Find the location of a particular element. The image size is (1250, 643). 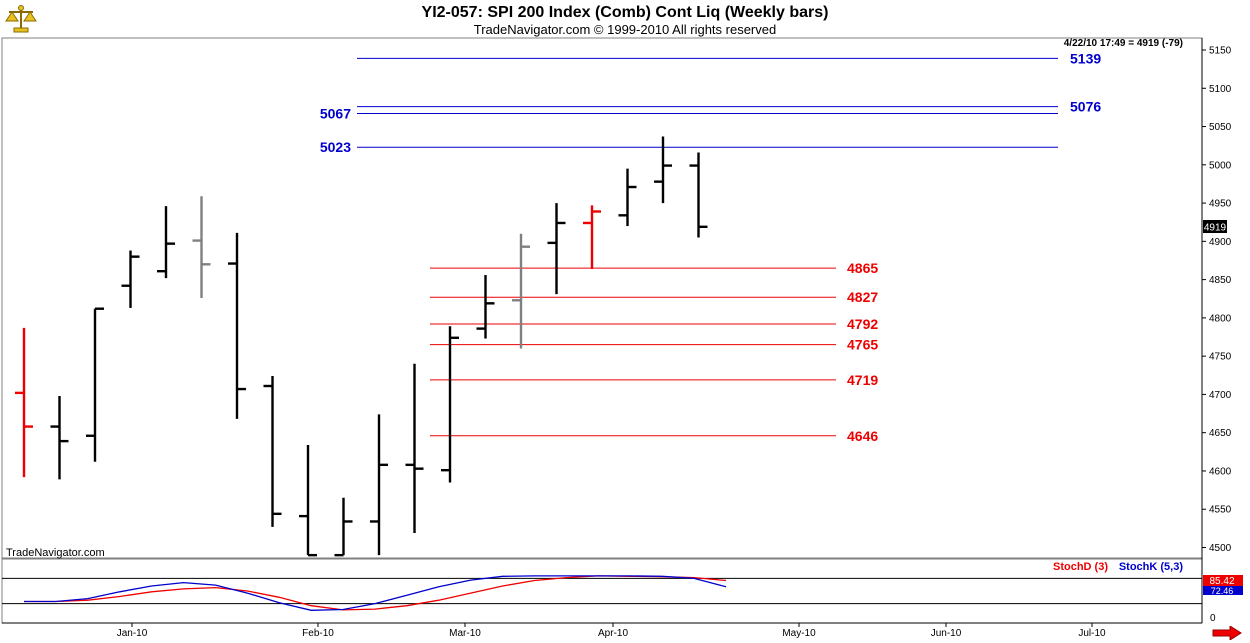

last-price-label: 4919 is located at coordinates (1215, 228).